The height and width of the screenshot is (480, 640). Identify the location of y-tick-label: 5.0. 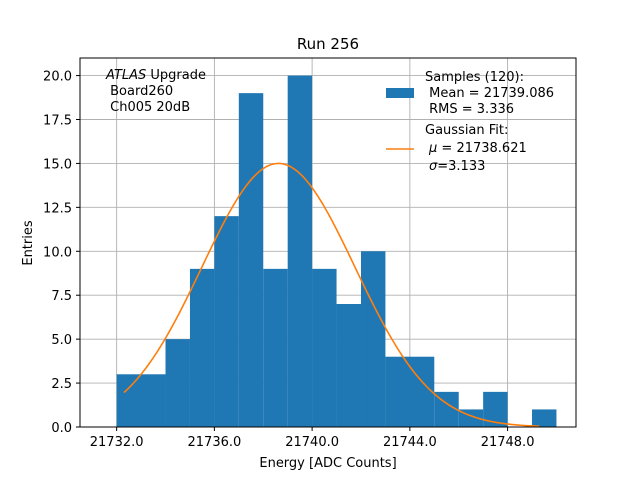
(61, 340).